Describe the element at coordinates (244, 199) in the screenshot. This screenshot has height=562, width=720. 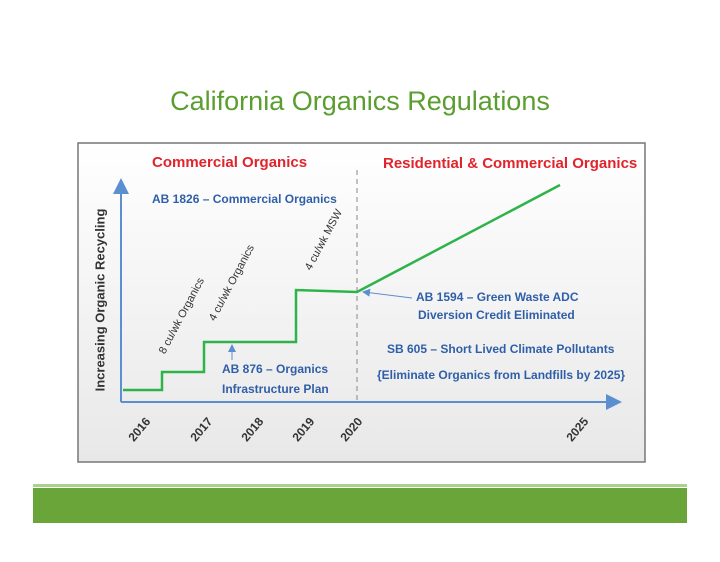
I see `annotation: AB 1826 – Commercial Organics` at that location.